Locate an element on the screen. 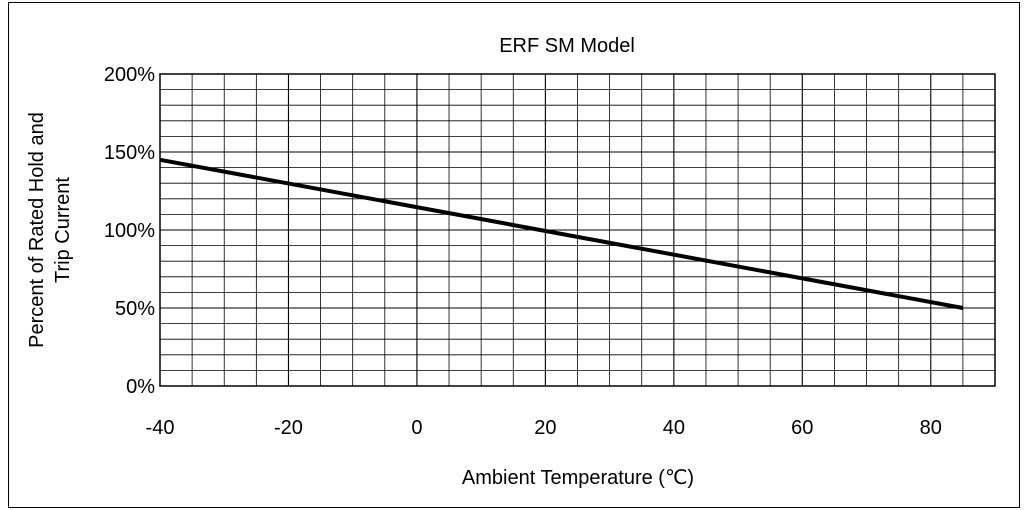 Image resolution: width=1030 pixels, height=510 pixels. x-tick-label: 40 is located at coordinates (674, 428).